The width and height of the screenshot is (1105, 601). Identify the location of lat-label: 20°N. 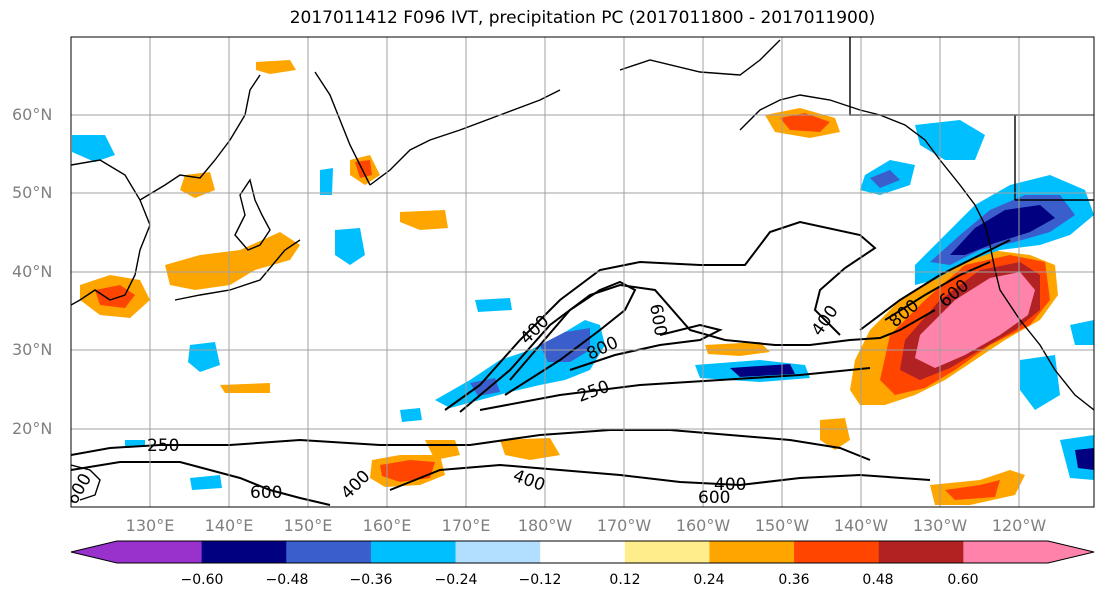
(32, 428).